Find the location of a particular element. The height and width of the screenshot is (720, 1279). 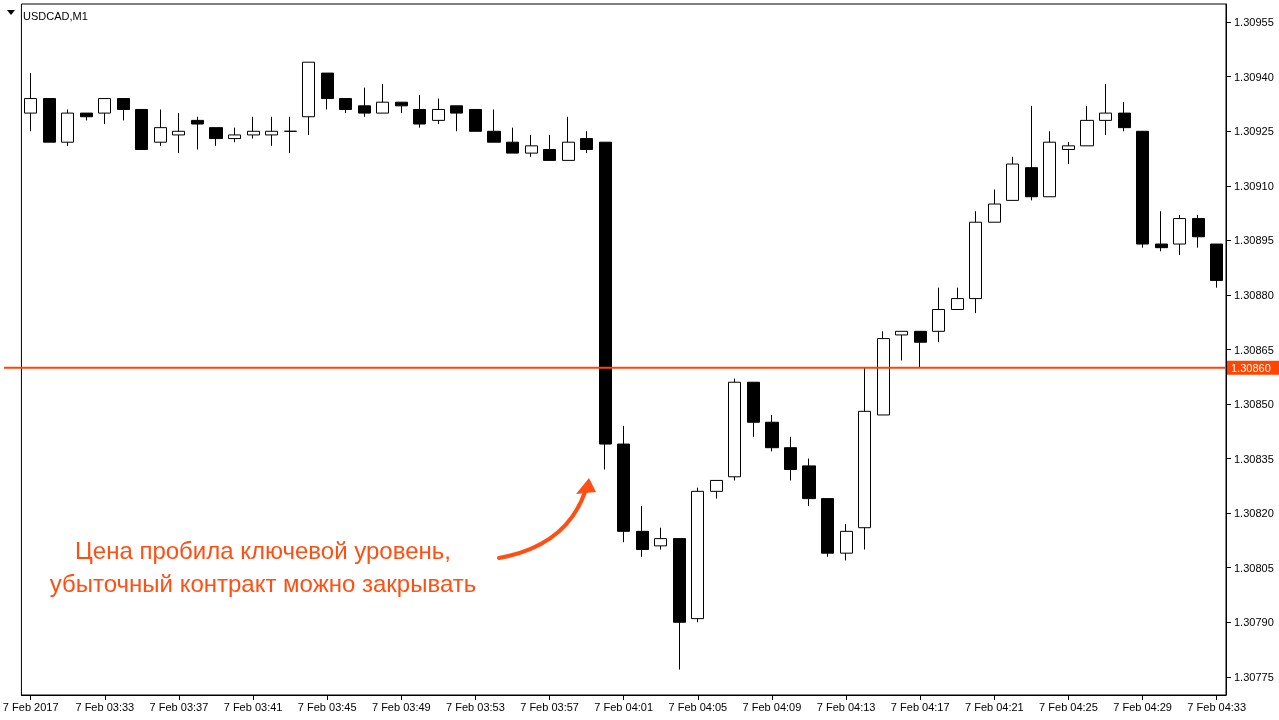

x-tick-label: 7 Feb 03:37 is located at coordinates (179, 706).